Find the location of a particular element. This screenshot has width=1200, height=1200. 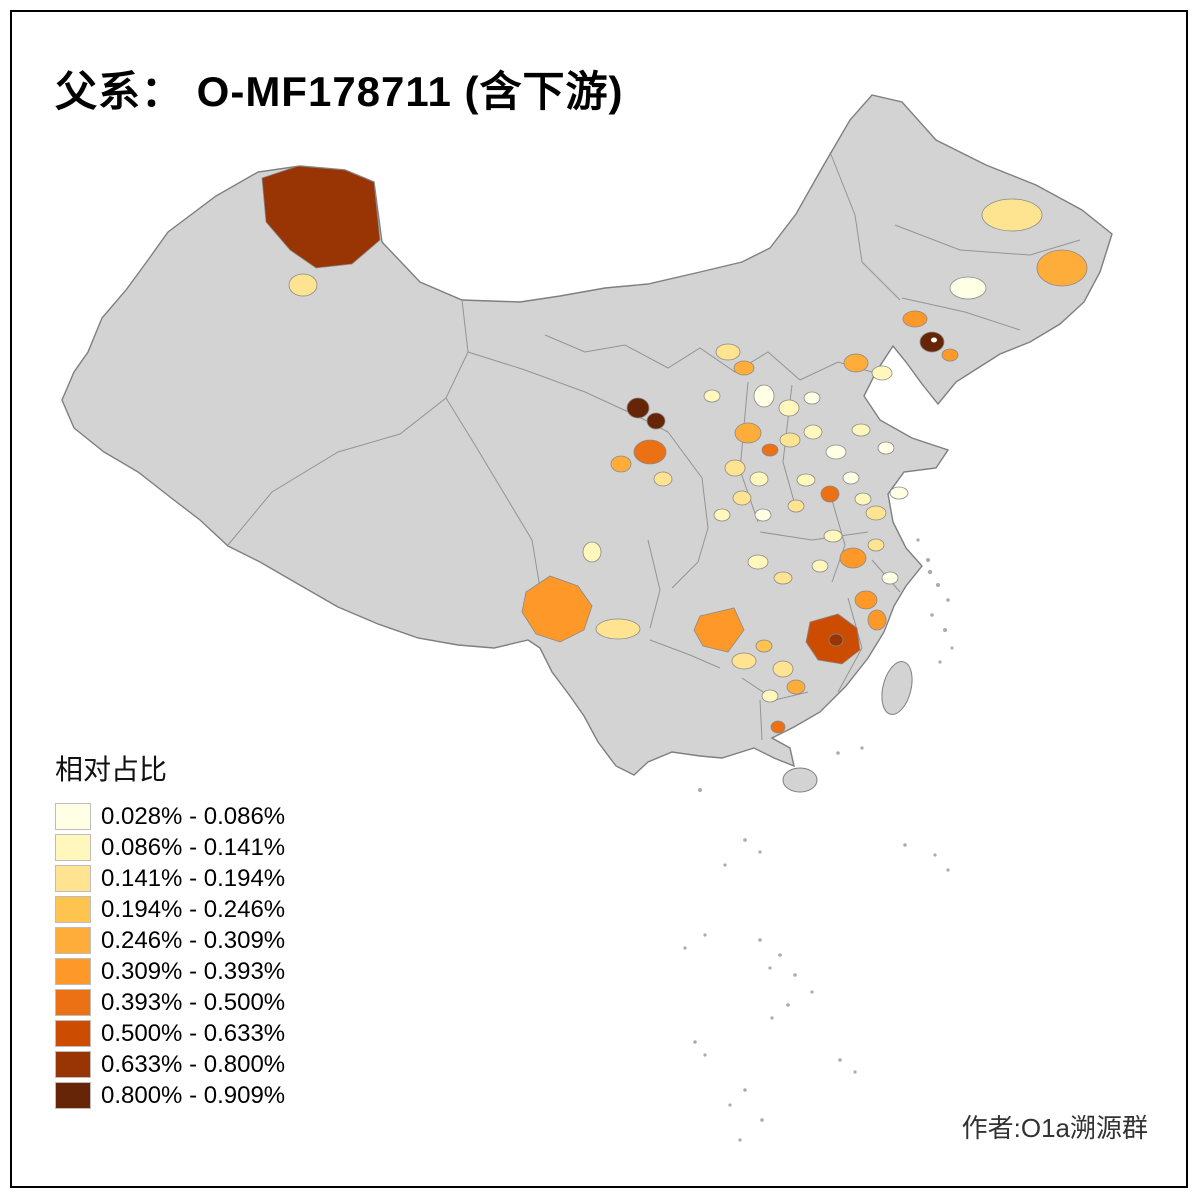

legend-label: 0.028% - 0.086% is located at coordinates (193, 816).